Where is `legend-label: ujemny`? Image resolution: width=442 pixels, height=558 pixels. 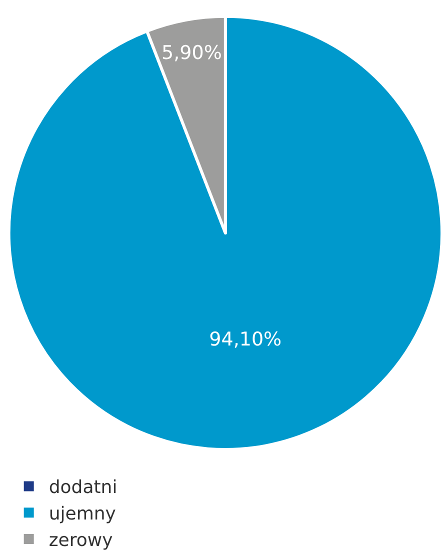 legend-label: ujemny is located at coordinates (82, 514).